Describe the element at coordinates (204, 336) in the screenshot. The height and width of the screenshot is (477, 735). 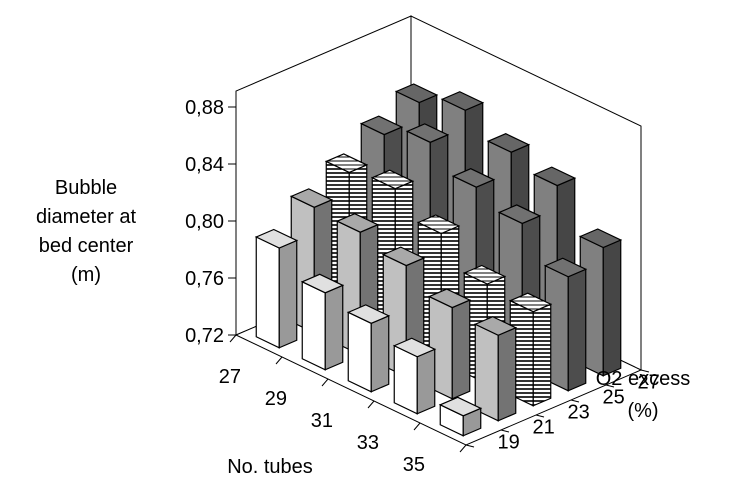
I see `y-tick-label: 0,72` at that location.